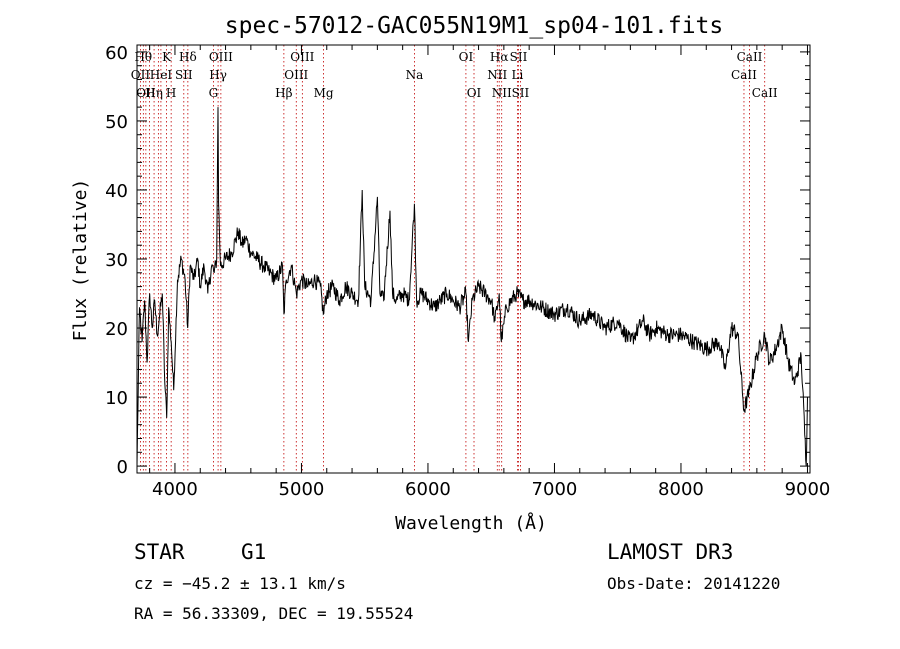  What do you see at coordinates (175, 489) in the screenshot?
I see `x-tick-label: 4000` at bounding box center [175, 489].